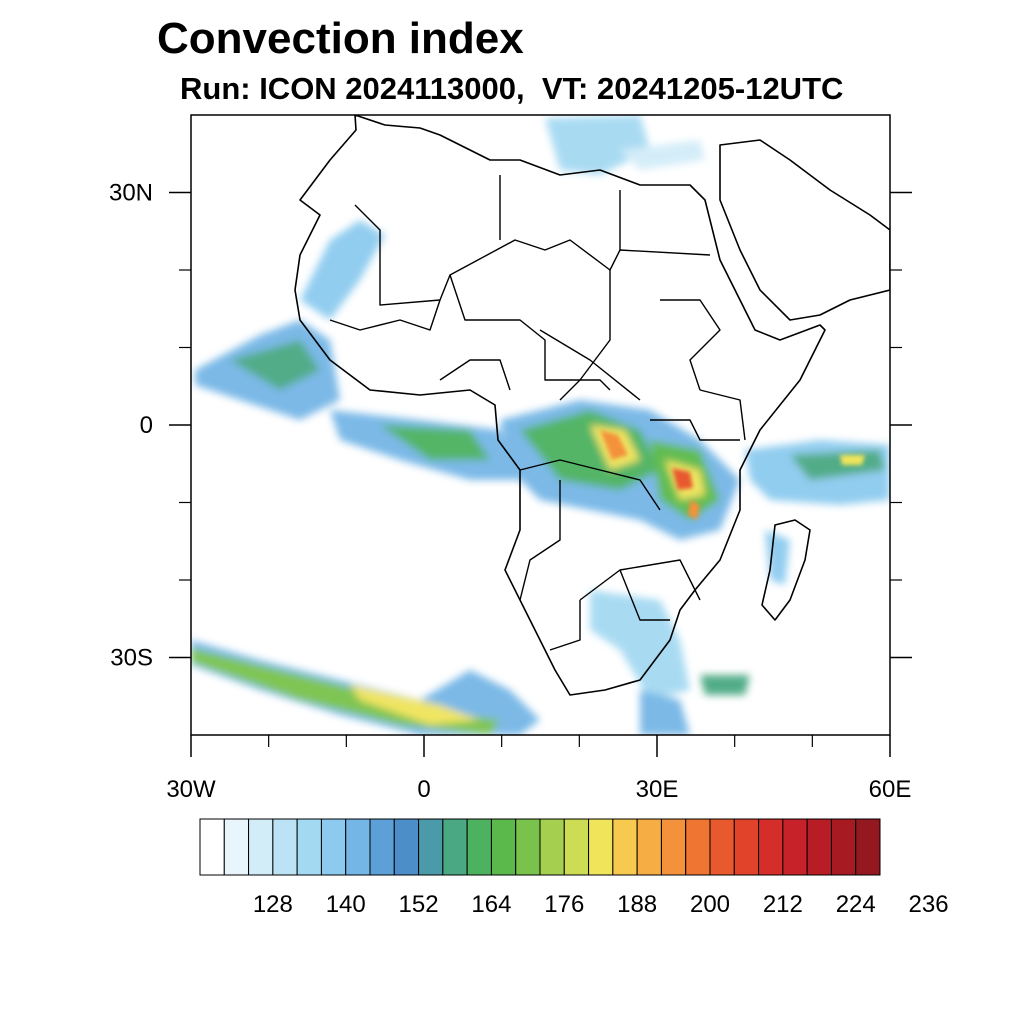  What do you see at coordinates (929, 904) in the screenshot?
I see `colorbar-label: 236` at bounding box center [929, 904].